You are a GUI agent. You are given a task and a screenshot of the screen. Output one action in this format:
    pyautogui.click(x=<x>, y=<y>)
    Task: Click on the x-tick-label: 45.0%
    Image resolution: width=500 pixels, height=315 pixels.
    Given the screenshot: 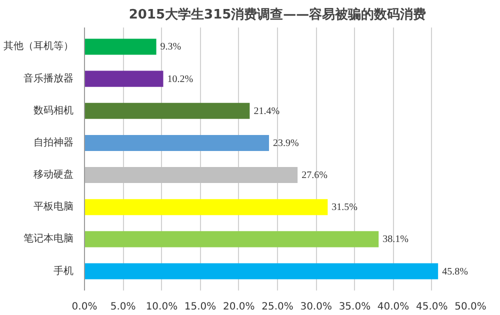 What is the action you would take?
    pyautogui.click(x=432, y=307)
    